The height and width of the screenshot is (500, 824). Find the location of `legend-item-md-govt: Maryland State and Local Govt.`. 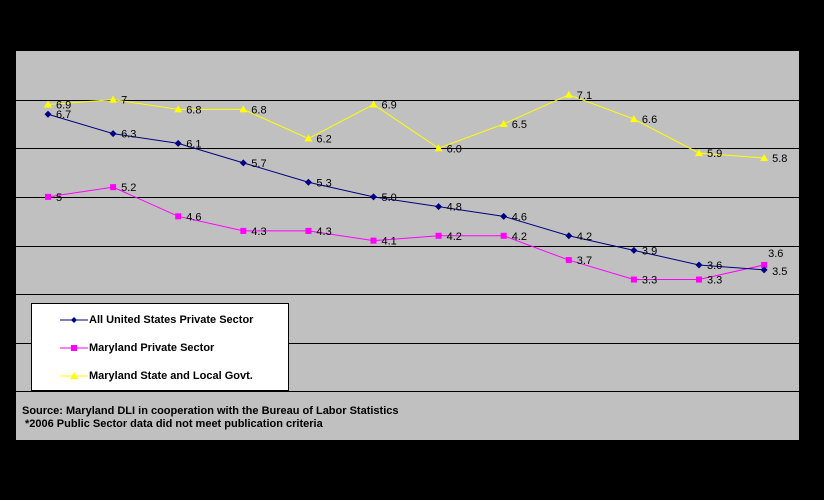

legend-item-md-govt: Maryland State and Local Govt. is located at coordinates (160, 376).